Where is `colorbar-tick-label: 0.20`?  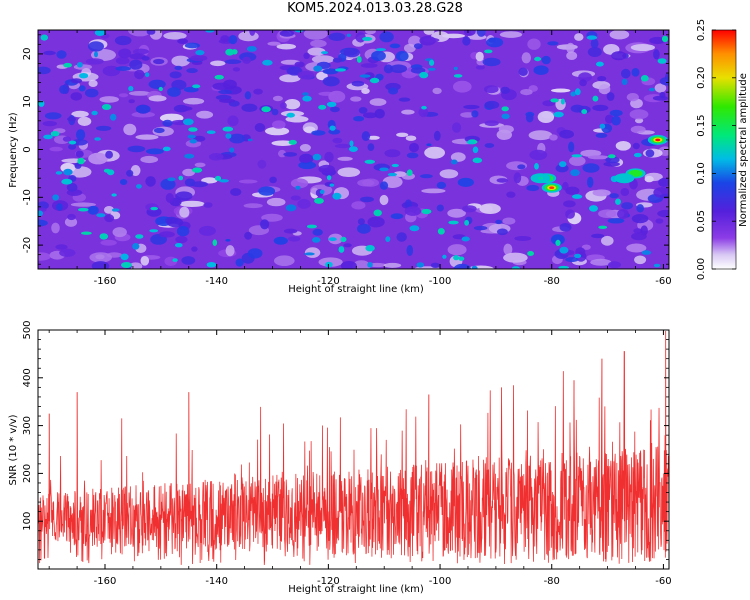 colorbar-tick-label: 0.20 is located at coordinates (701, 78).